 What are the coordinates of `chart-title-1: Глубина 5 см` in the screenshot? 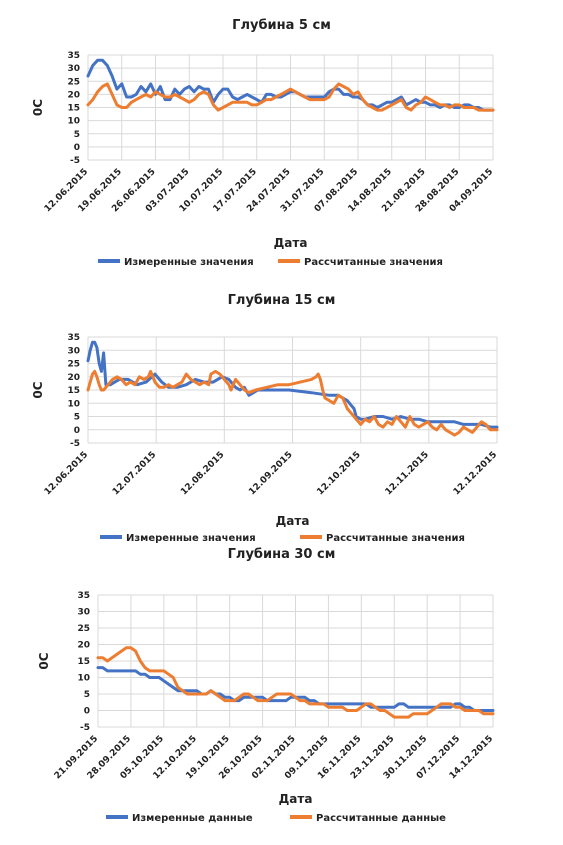 It's located at (281, 25).